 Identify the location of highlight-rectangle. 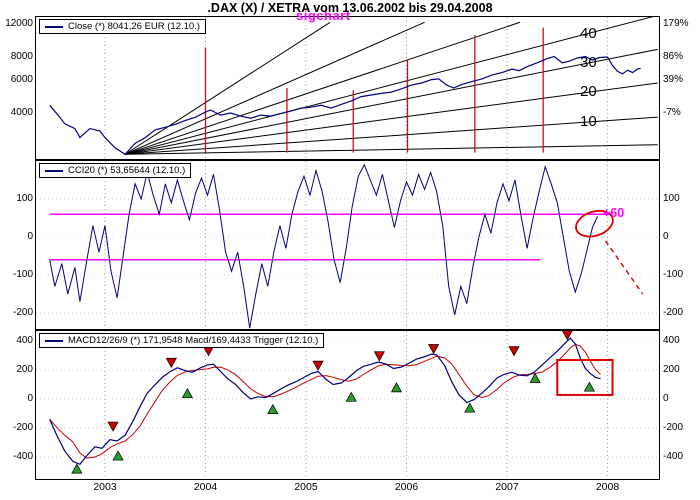
(585, 377).